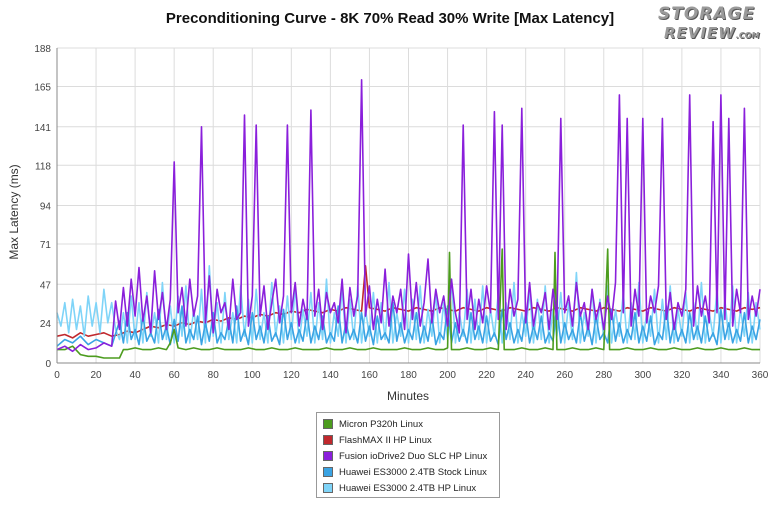  What do you see at coordinates (48, 364) in the screenshot?
I see `y-tick-label: 0` at bounding box center [48, 364].